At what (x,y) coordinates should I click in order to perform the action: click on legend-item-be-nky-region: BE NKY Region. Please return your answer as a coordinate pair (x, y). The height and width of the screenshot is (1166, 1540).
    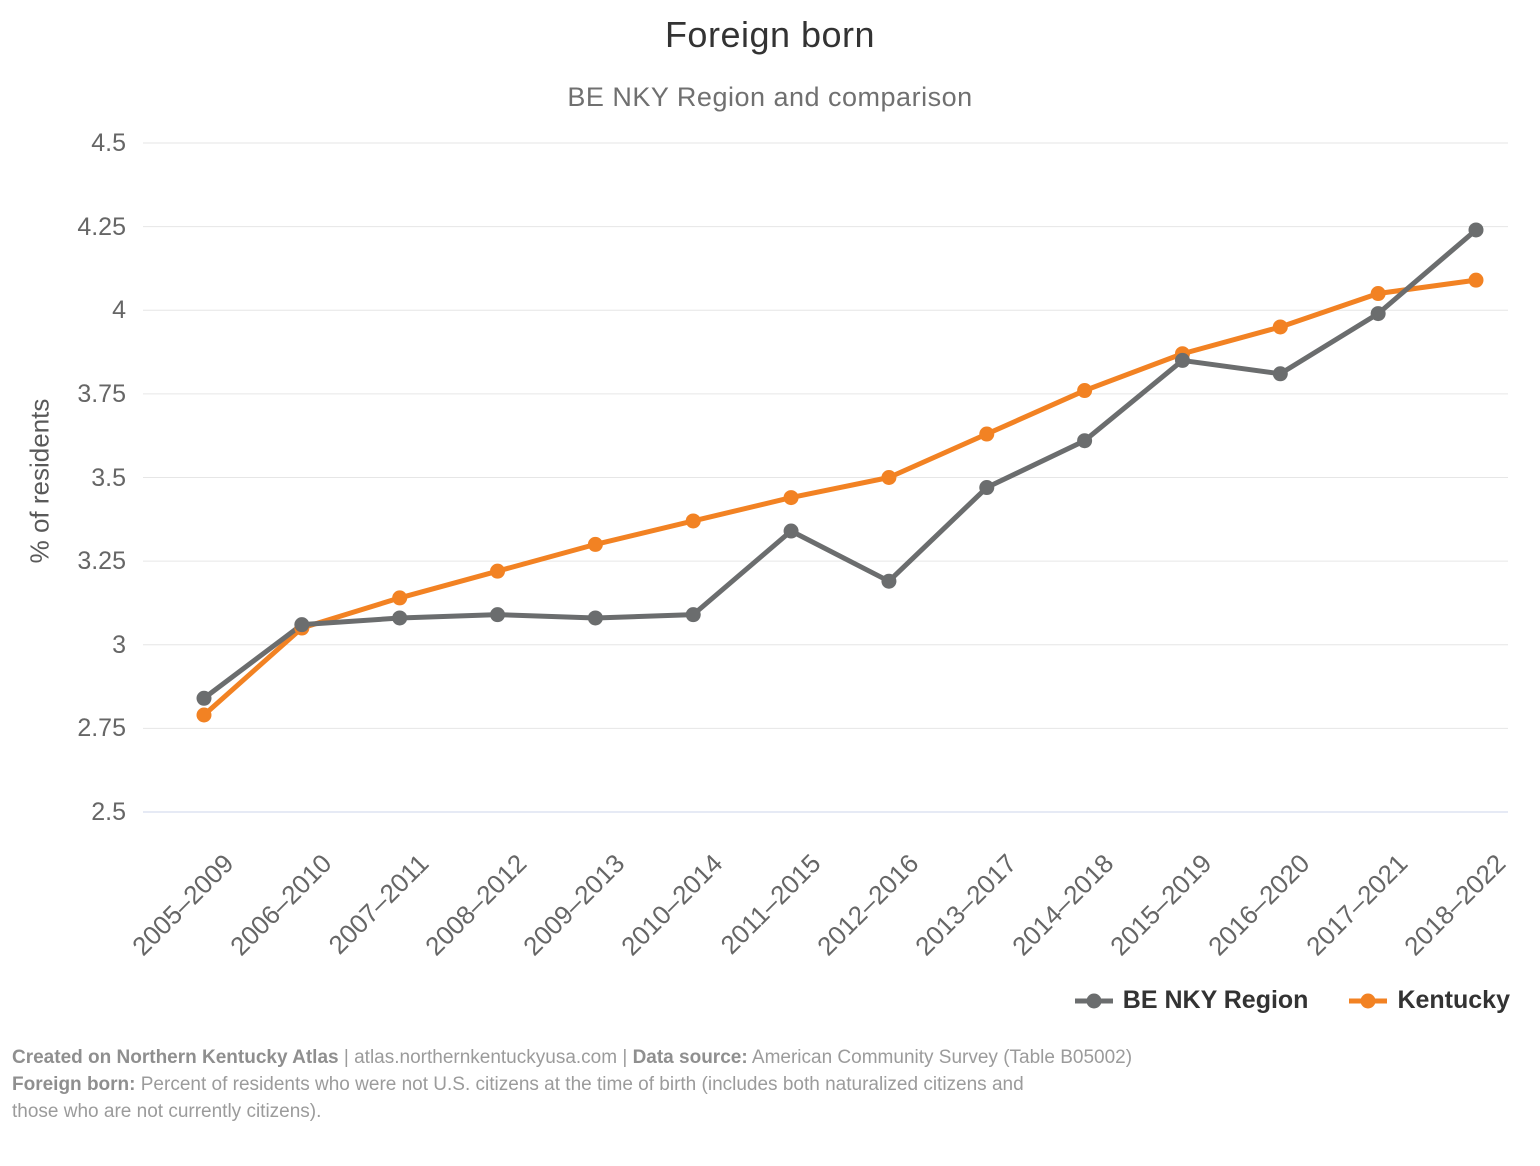
    Looking at the image, I should click on (1191, 1000).